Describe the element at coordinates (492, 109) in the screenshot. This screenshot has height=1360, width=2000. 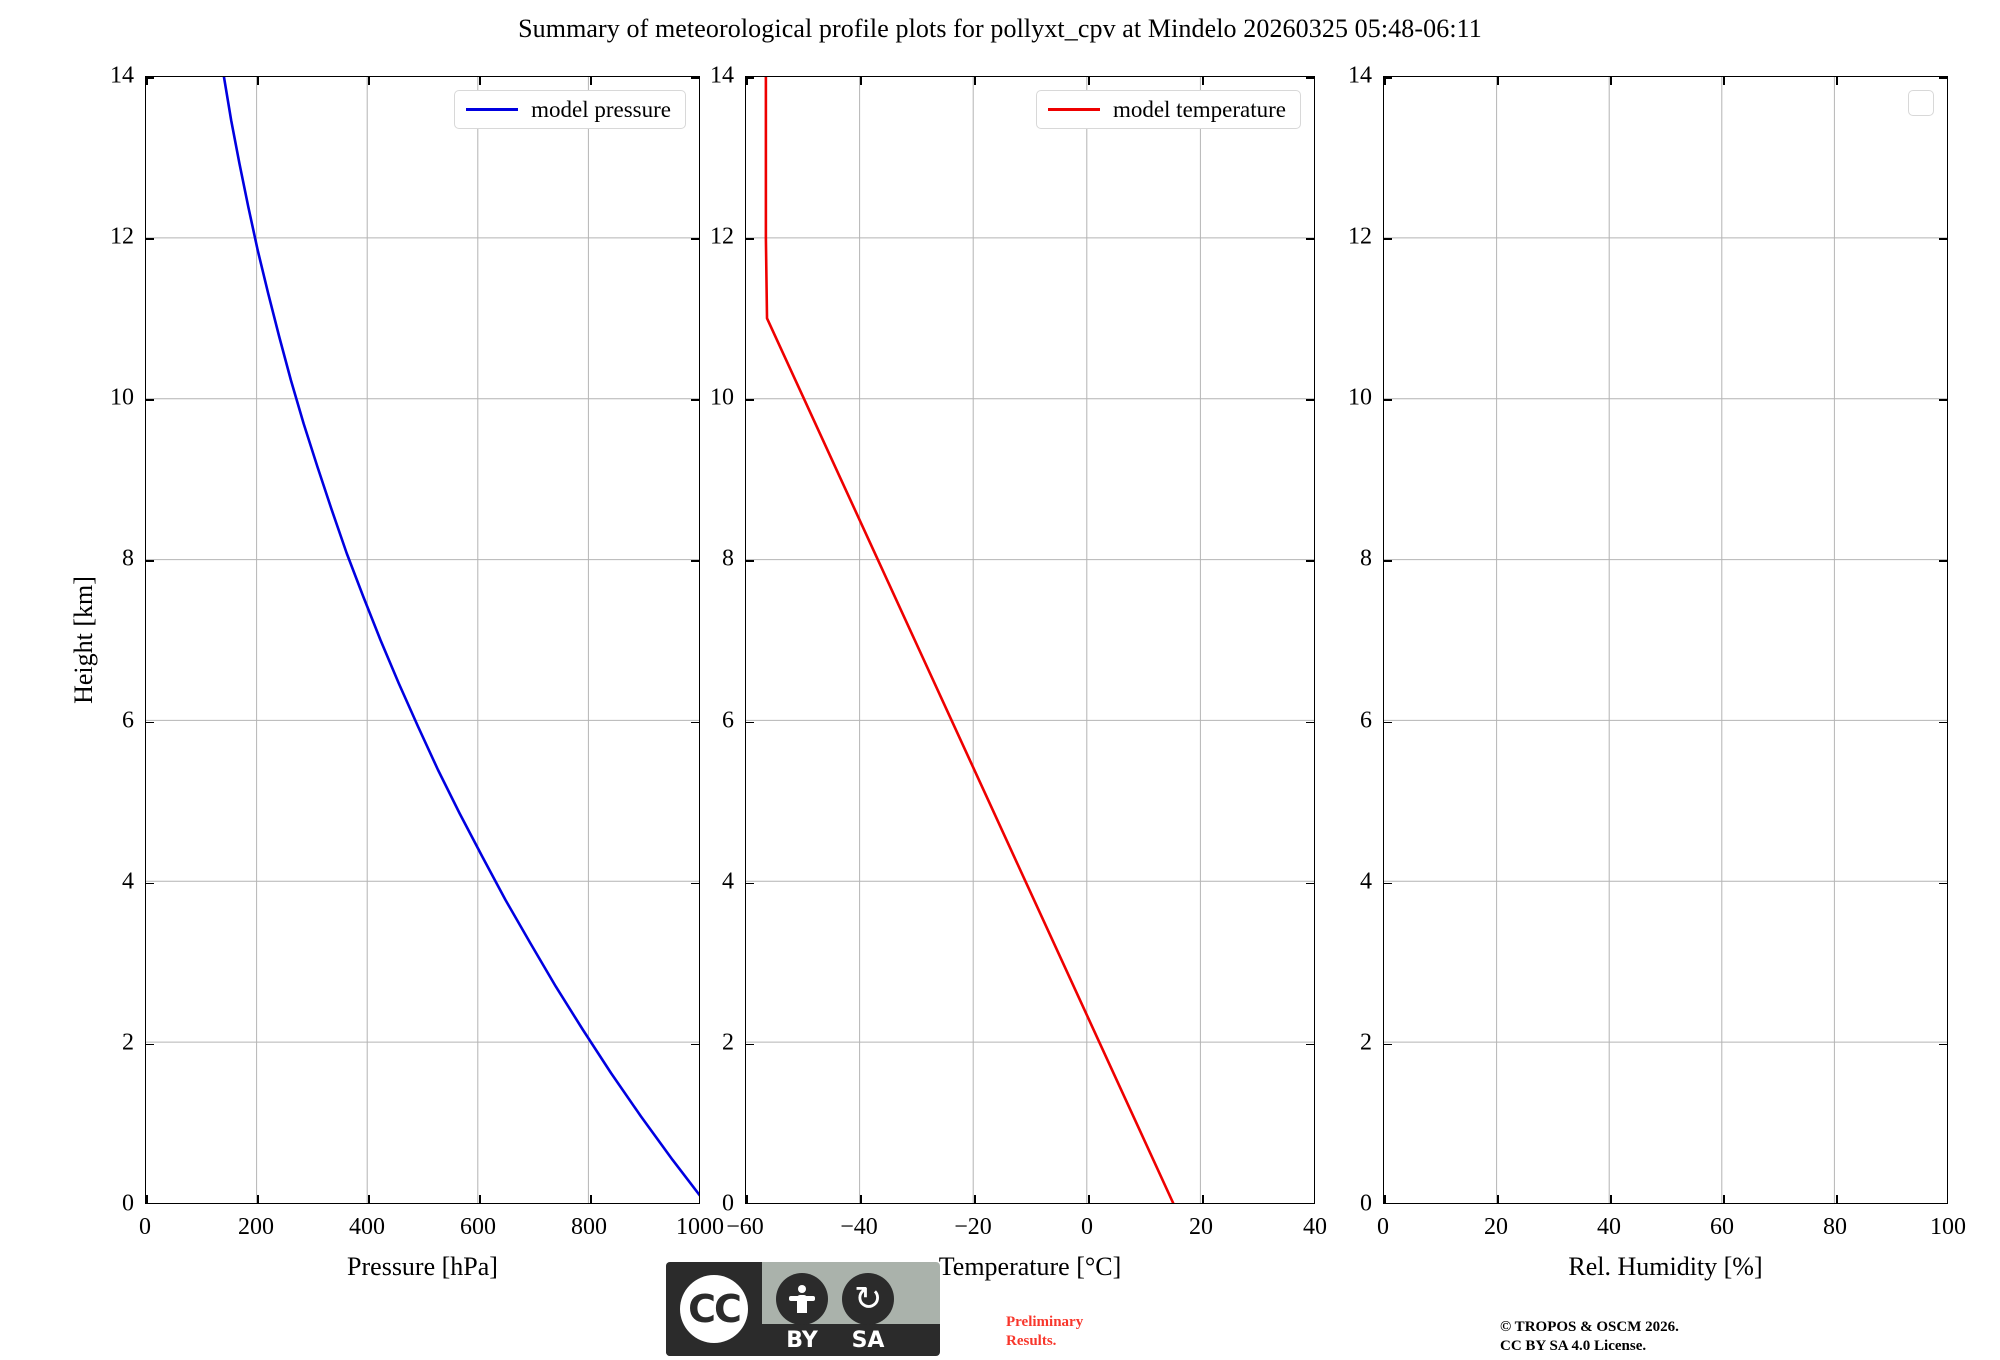
I see `legend-swatch-model-pressure` at that location.